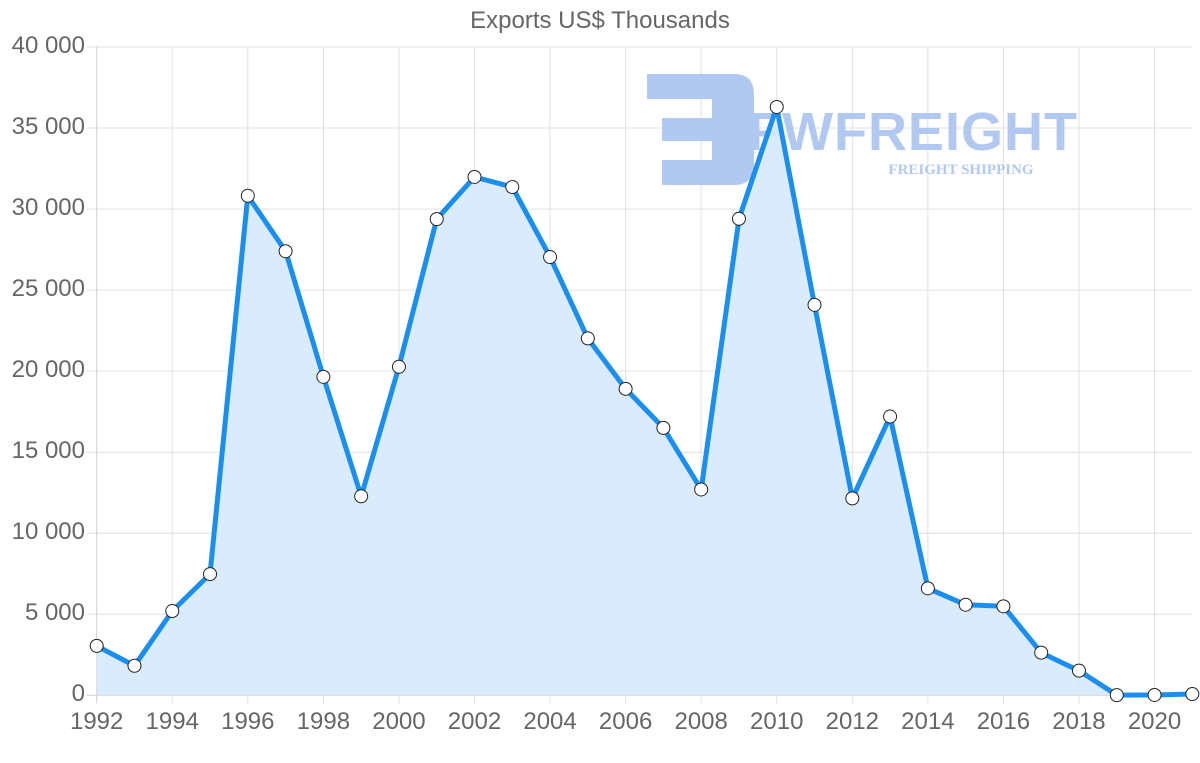  What do you see at coordinates (48, 289) in the screenshot?
I see `y-tick-label: 25 000` at bounding box center [48, 289].